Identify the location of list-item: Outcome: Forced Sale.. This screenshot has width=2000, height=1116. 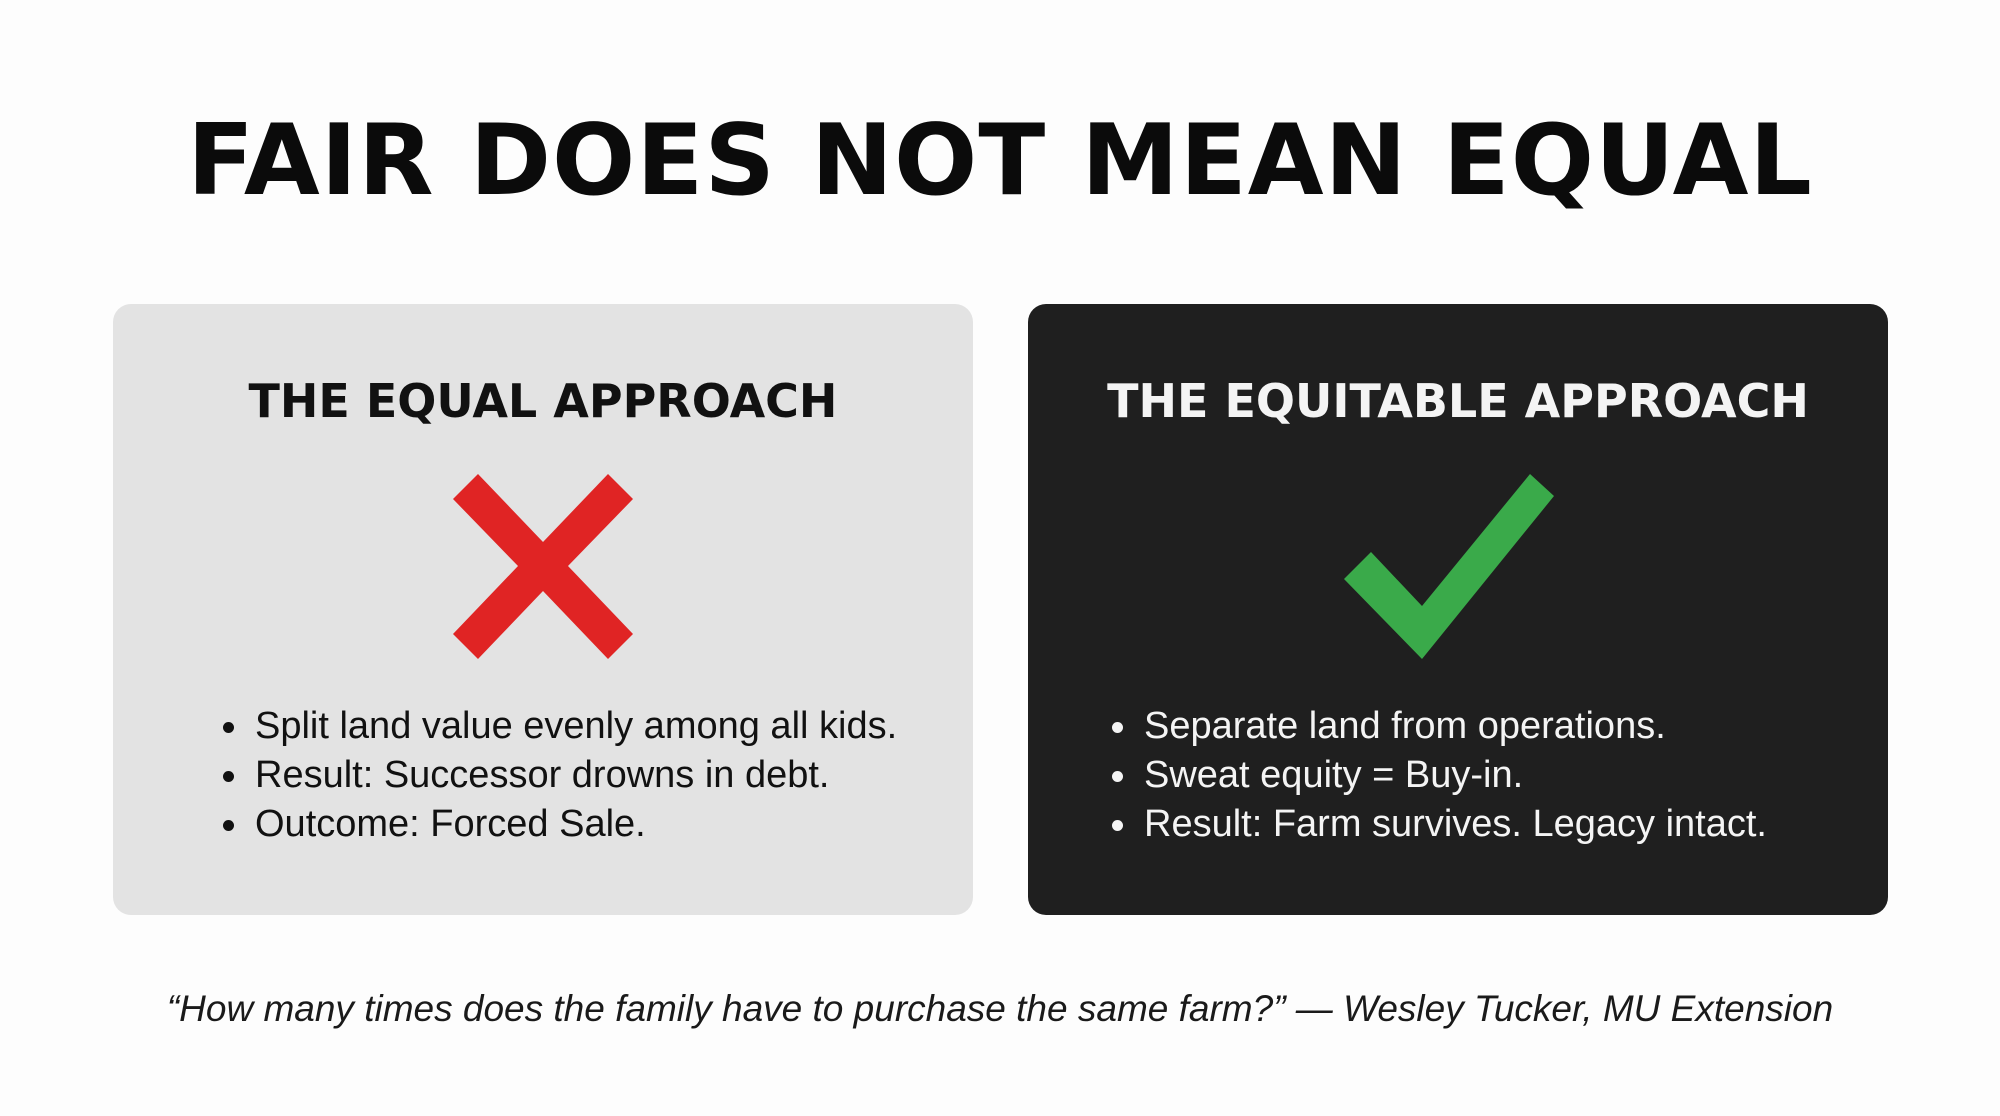
(559, 824).